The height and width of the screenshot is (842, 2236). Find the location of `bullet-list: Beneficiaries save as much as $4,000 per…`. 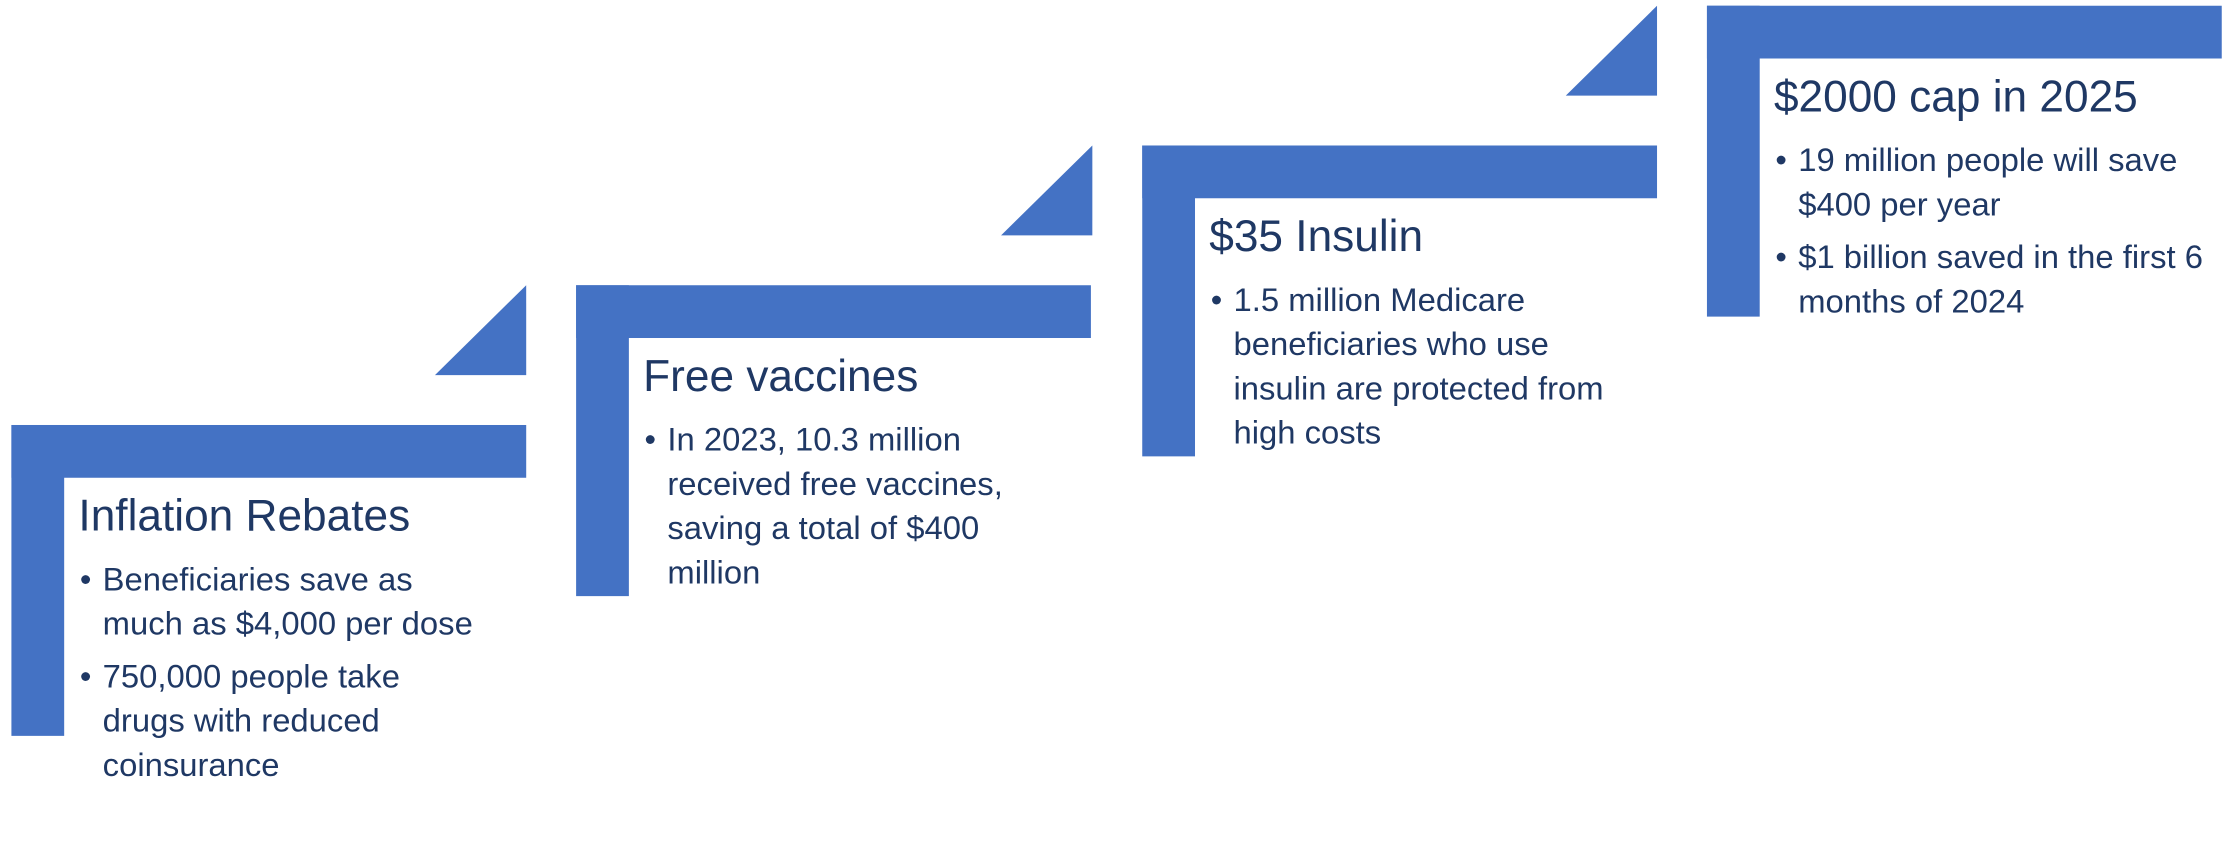

bullet-list: Beneficiaries save as much as $4,000 per… is located at coordinates (279, 673).